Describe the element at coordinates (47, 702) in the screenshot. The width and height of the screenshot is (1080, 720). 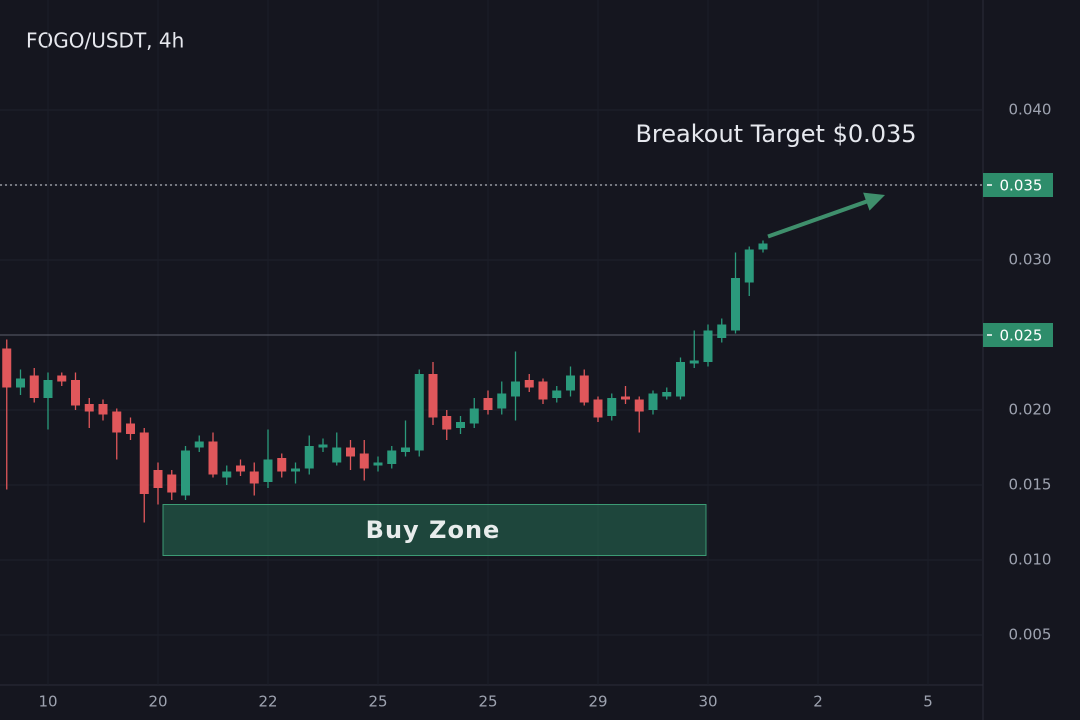
I see `x-tick-label: 10` at that location.